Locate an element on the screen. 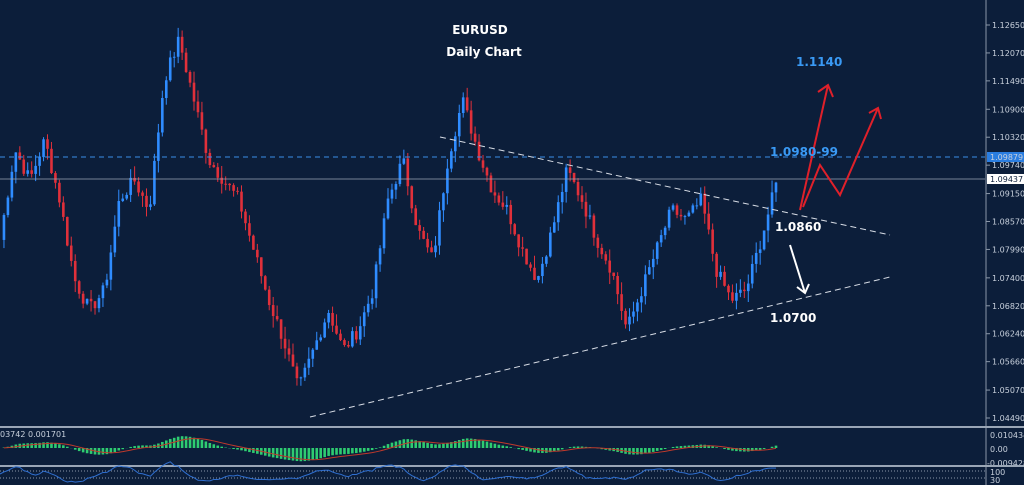 This screenshot has height=485, width=1024. y-tick-label: 1.07990 is located at coordinates (1008, 249).